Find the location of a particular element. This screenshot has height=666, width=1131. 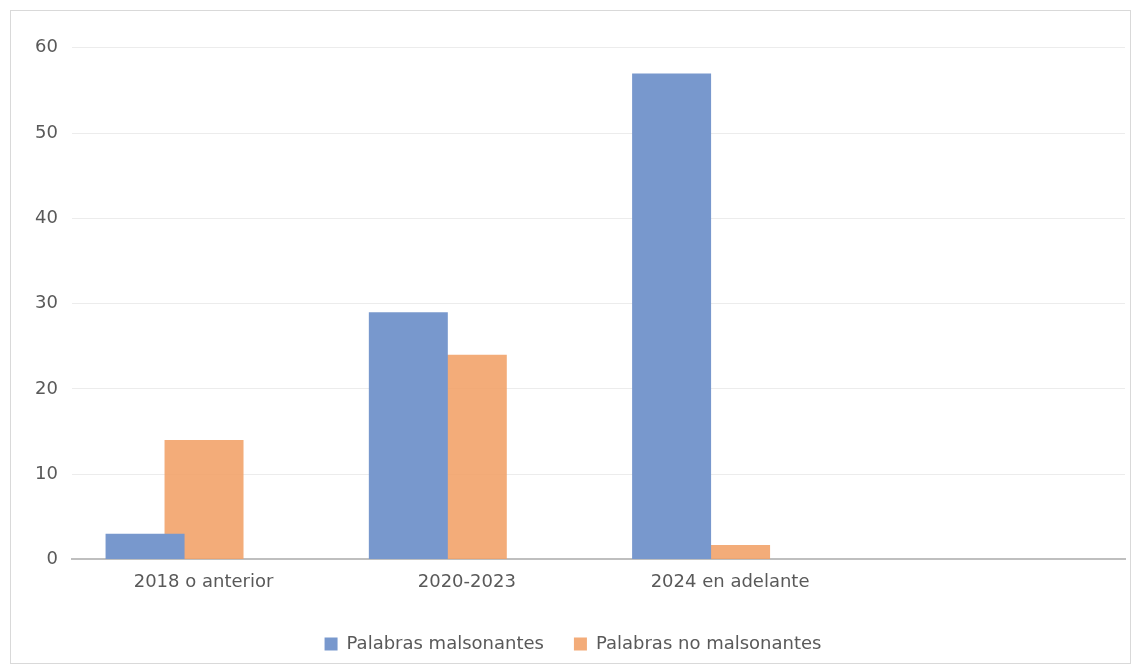

legend-label: Palabras no malsonantes is located at coordinates (708, 642).